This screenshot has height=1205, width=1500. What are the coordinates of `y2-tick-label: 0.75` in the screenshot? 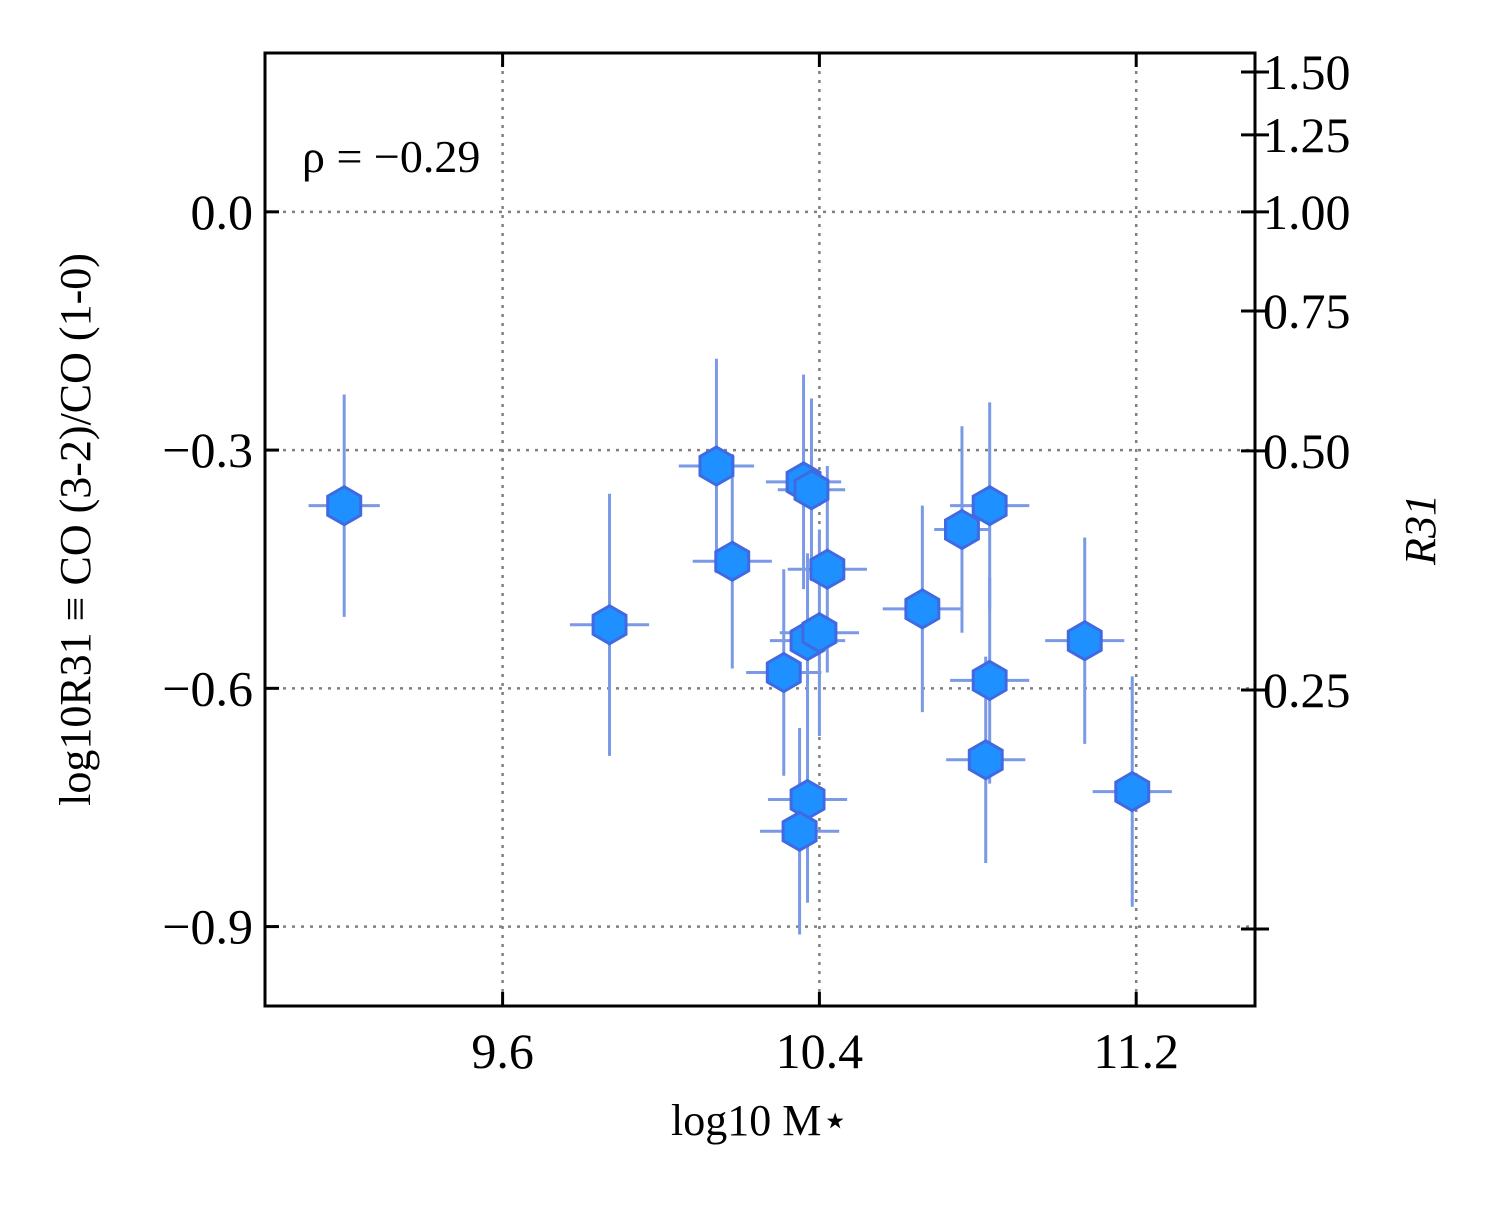 It's located at (1307, 311).